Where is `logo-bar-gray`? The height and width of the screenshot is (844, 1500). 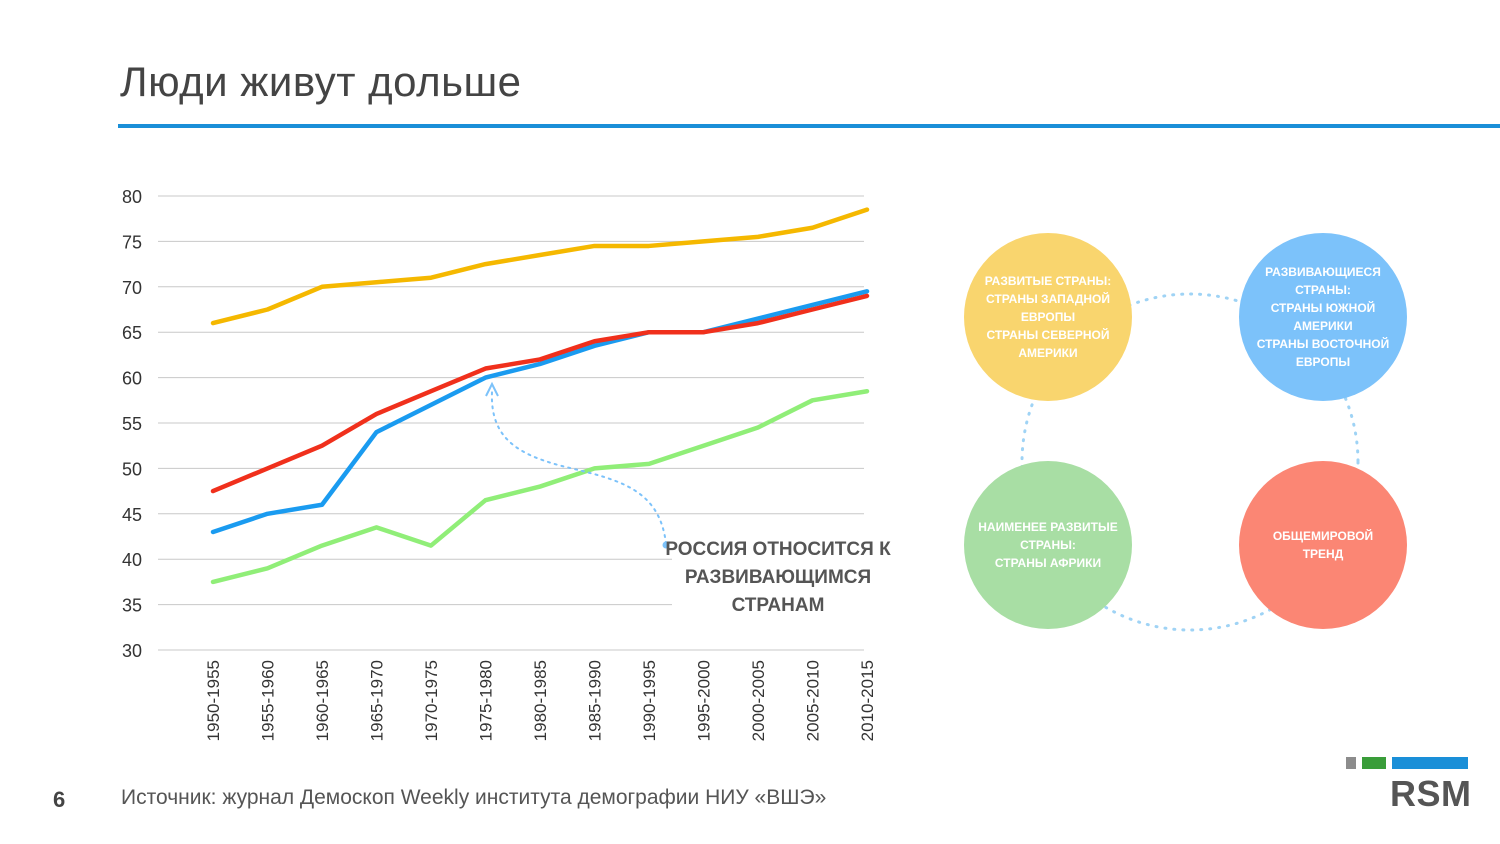 logo-bar-gray is located at coordinates (1351, 763).